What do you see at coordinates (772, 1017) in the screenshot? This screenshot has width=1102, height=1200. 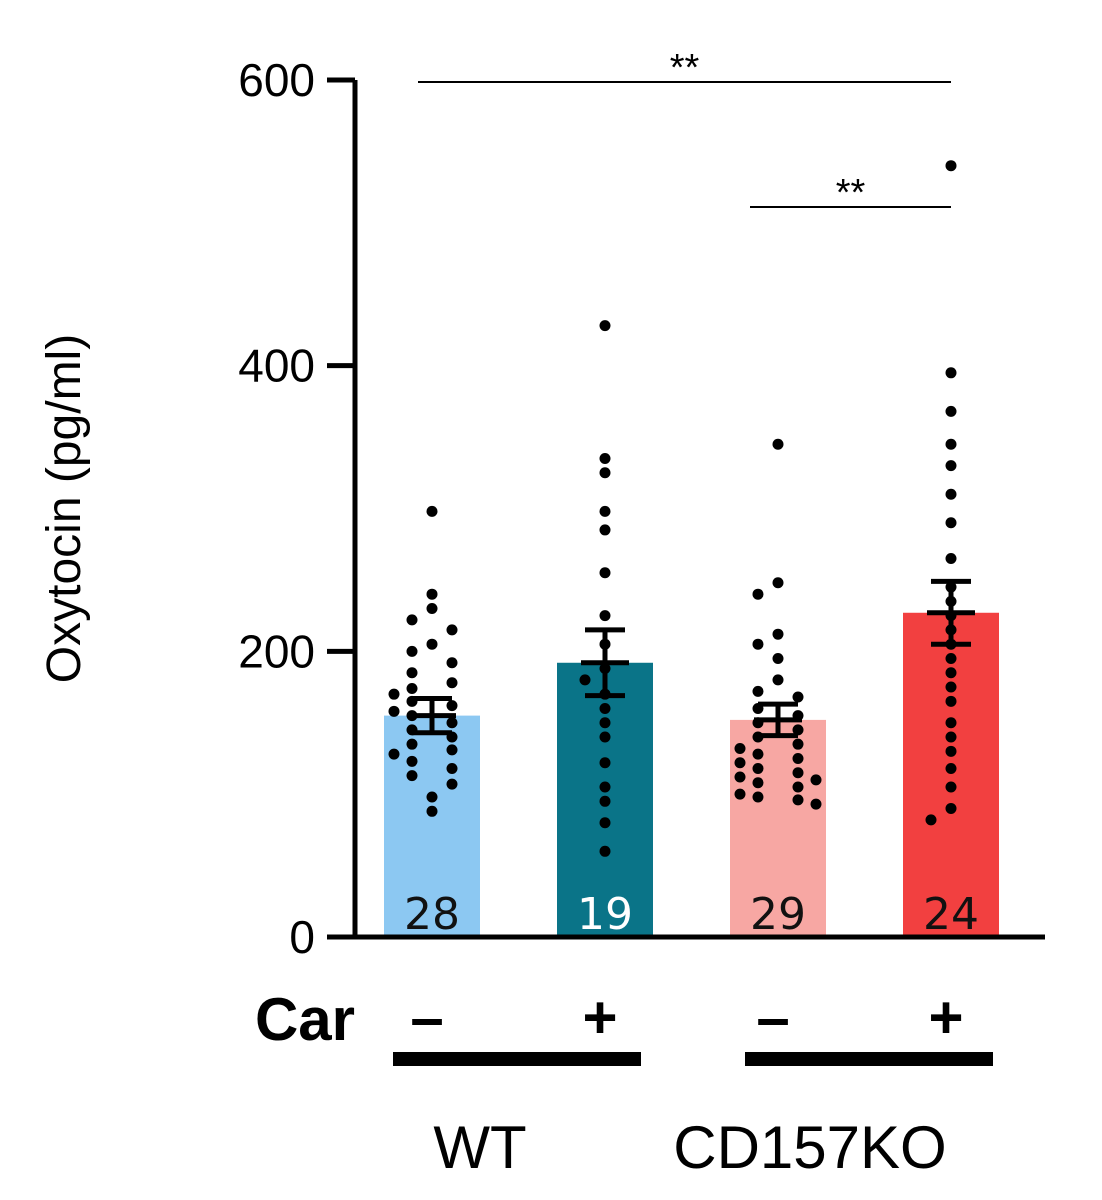 I see `treatment-sign-2: –` at bounding box center [772, 1017].